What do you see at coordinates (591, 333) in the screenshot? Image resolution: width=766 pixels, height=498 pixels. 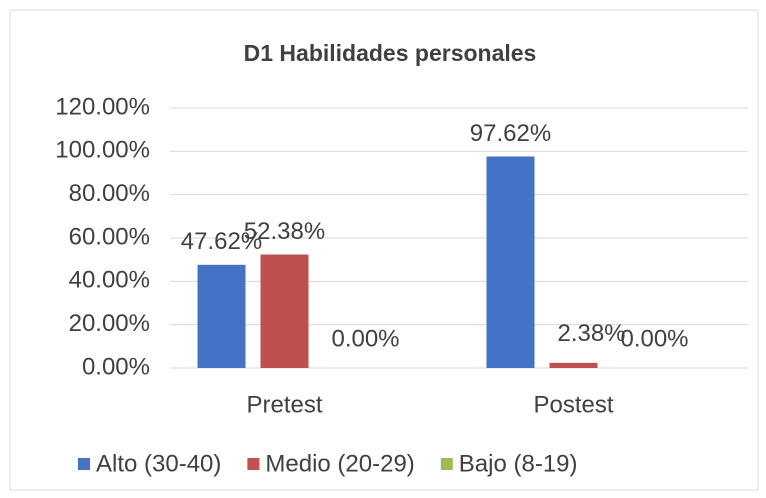 I see `data-label: 2.38%` at bounding box center [591, 333].